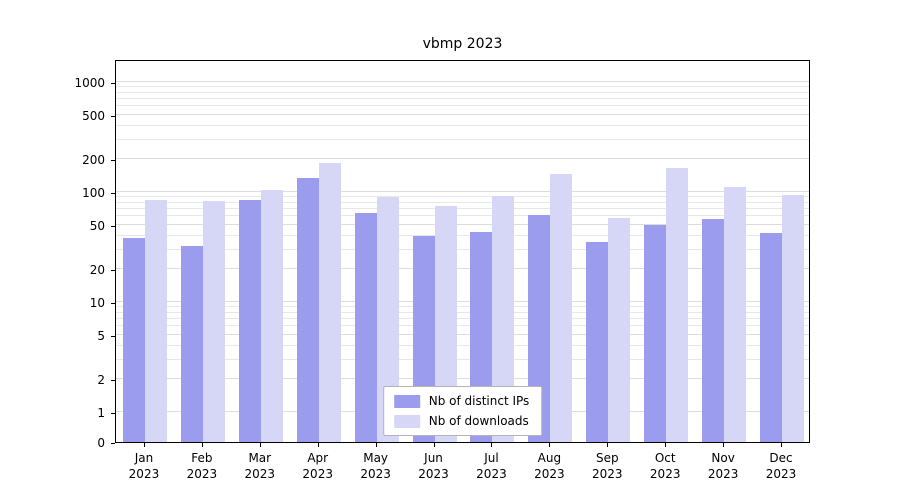 Image resolution: width=900 pixels, height=500 pixels. I want to click on bar-distinct-ips-apr, so click(307, 309).